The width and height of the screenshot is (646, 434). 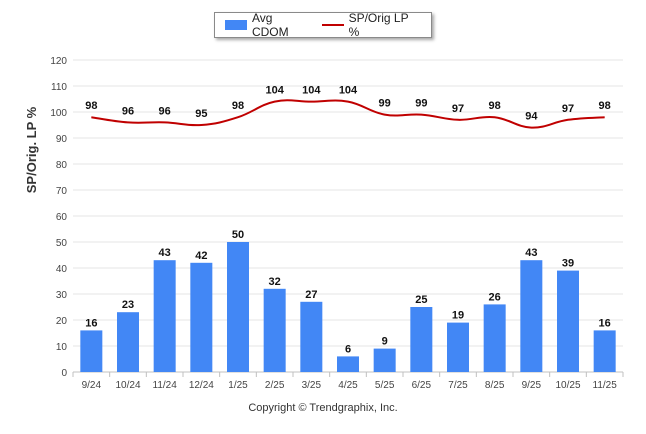 What do you see at coordinates (385, 342) in the screenshot?
I see `bar-data-label: 9` at bounding box center [385, 342].